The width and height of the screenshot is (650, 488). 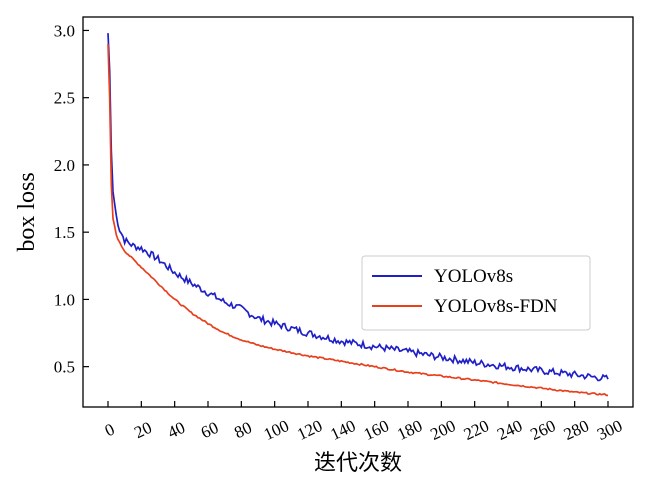 What do you see at coordinates (142, 430) in the screenshot?
I see `x-tick-label: 20` at bounding box center [142, 430].